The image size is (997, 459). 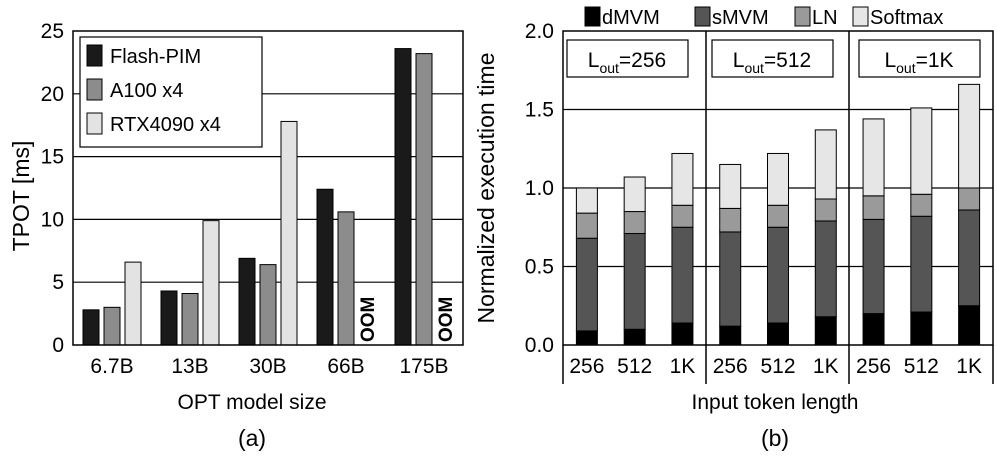 I want to click on panel-a-y-tick-label: 15, so click(x=52, y=157).